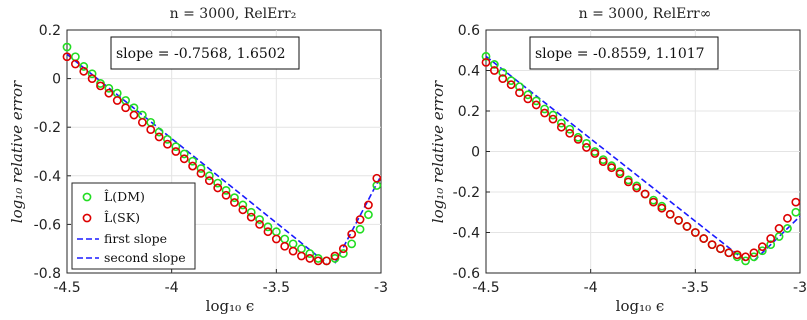 The width and height of the screenshot is (807, 320). What do you see at coordinates (172, 288) in the screenshot?
I see `chart-left-xtick-label: -4` at bounding box center [172, 288].